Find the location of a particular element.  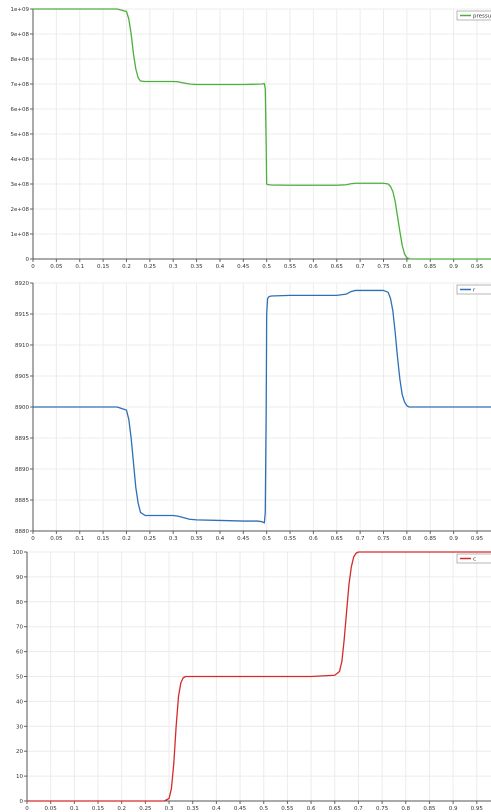

y-tick-label: 80 is located at coordinates (19, 603).